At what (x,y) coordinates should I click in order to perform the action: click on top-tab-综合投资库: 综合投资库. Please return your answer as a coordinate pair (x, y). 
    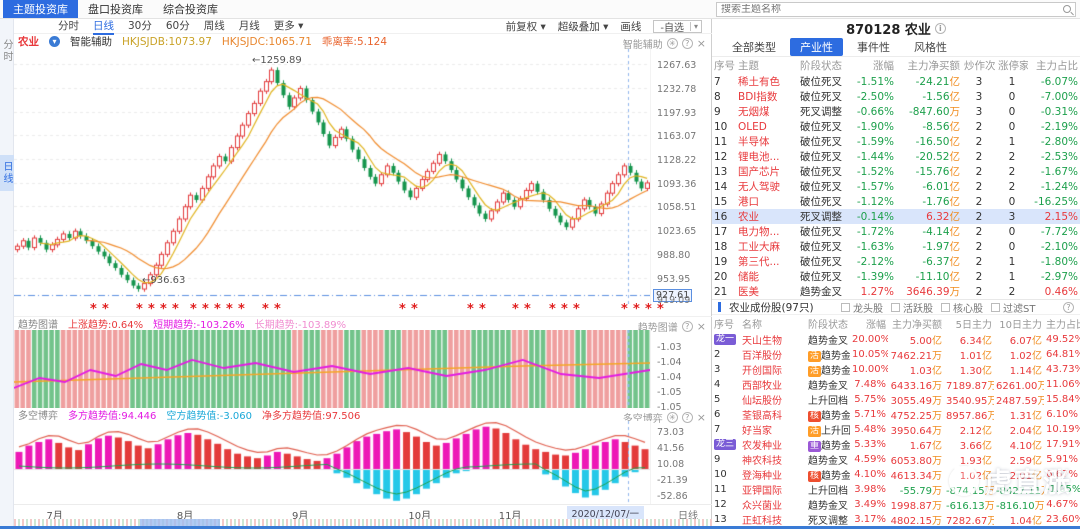
    Looking at the image, I should click on (190, 9).